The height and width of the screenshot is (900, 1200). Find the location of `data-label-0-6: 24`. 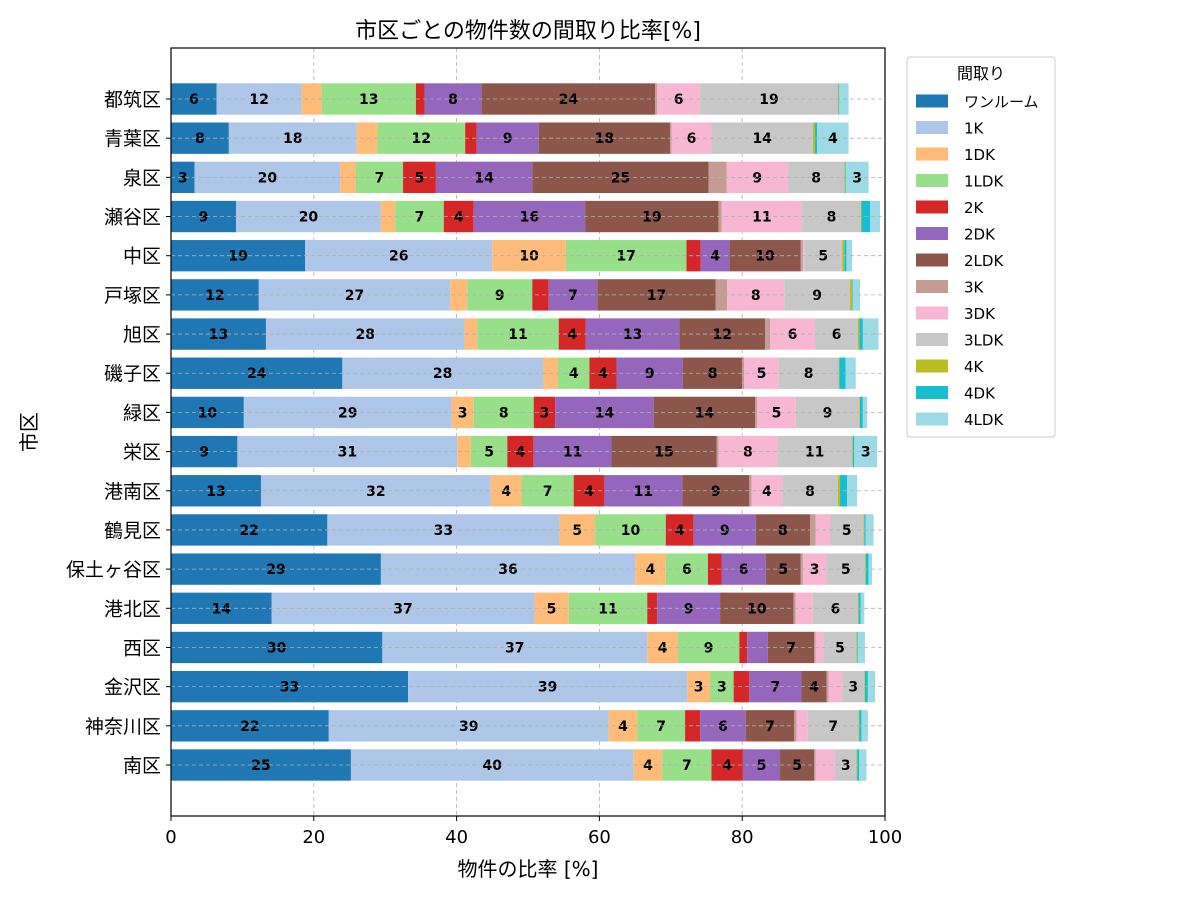

data-label-0-6: 24 is located at coordinates (569, 100).